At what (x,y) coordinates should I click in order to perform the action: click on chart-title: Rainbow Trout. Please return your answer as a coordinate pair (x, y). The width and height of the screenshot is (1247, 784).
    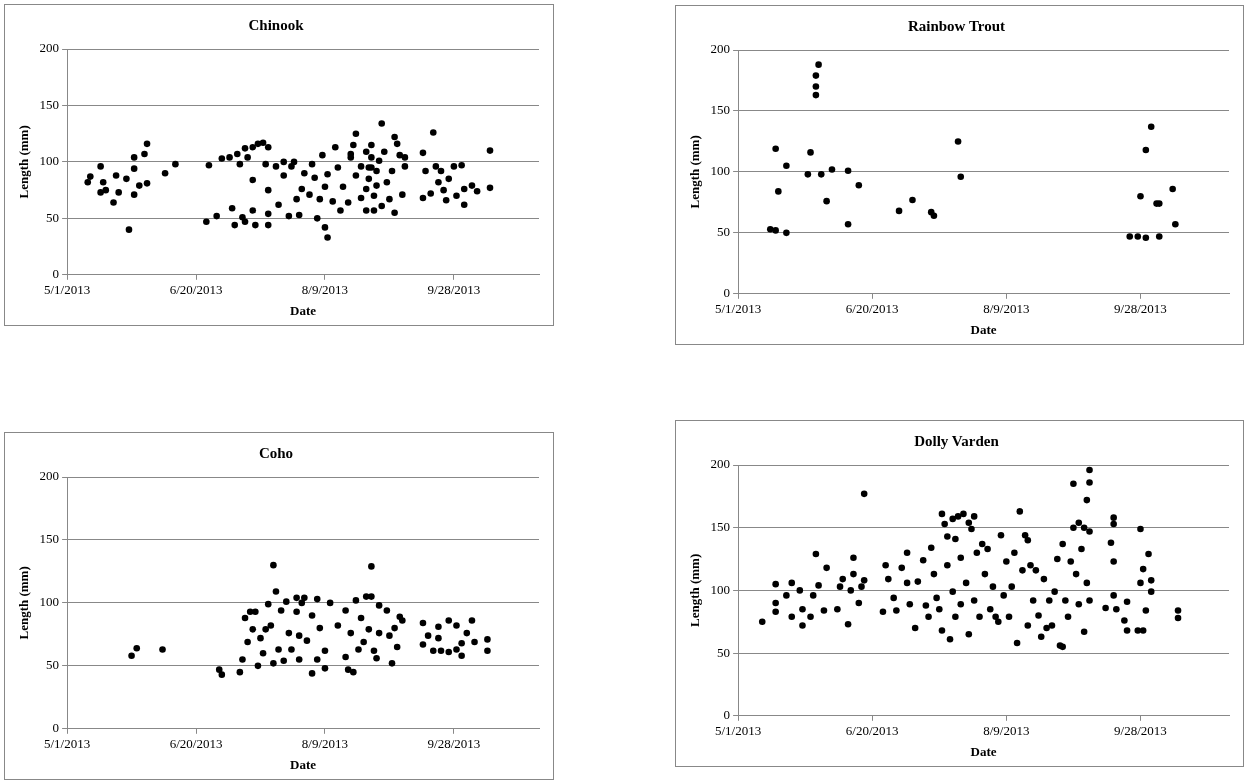
    Looking at the image, I should click on (956, 25).